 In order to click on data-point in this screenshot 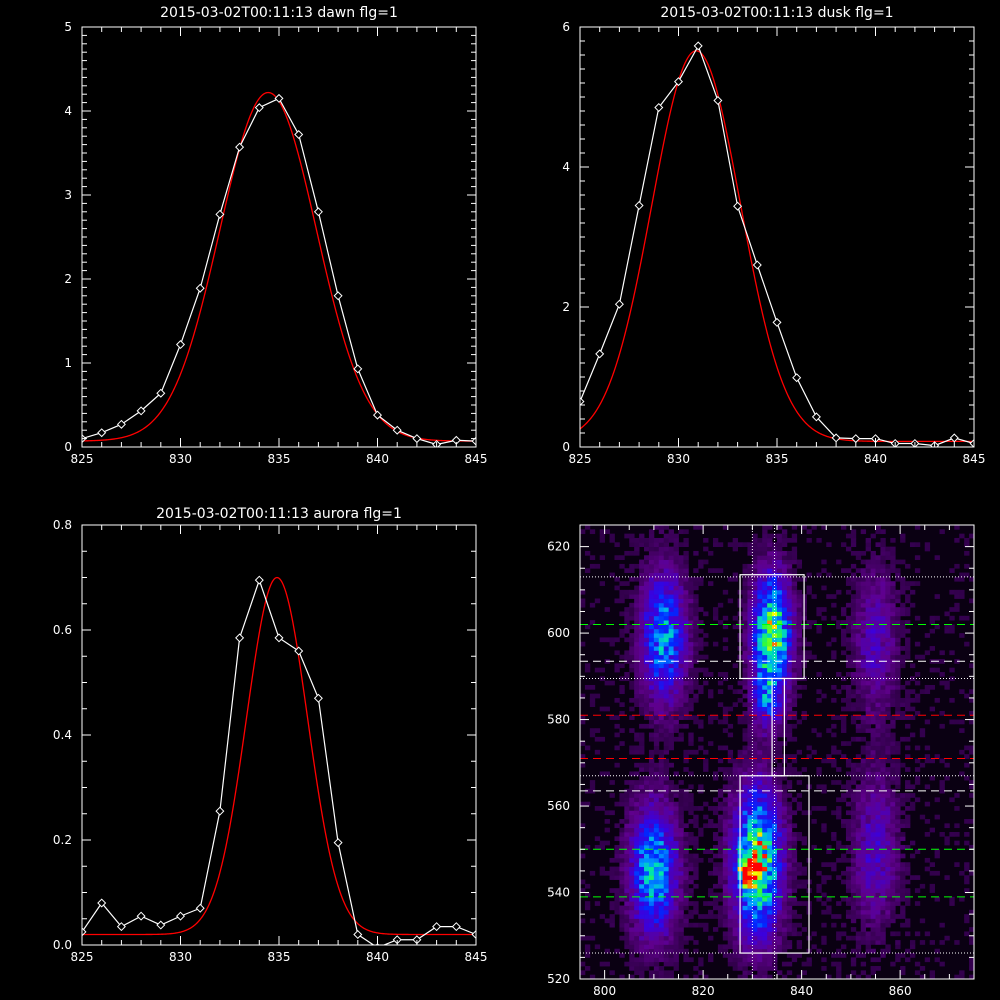, I will do `click(456, 927)`.